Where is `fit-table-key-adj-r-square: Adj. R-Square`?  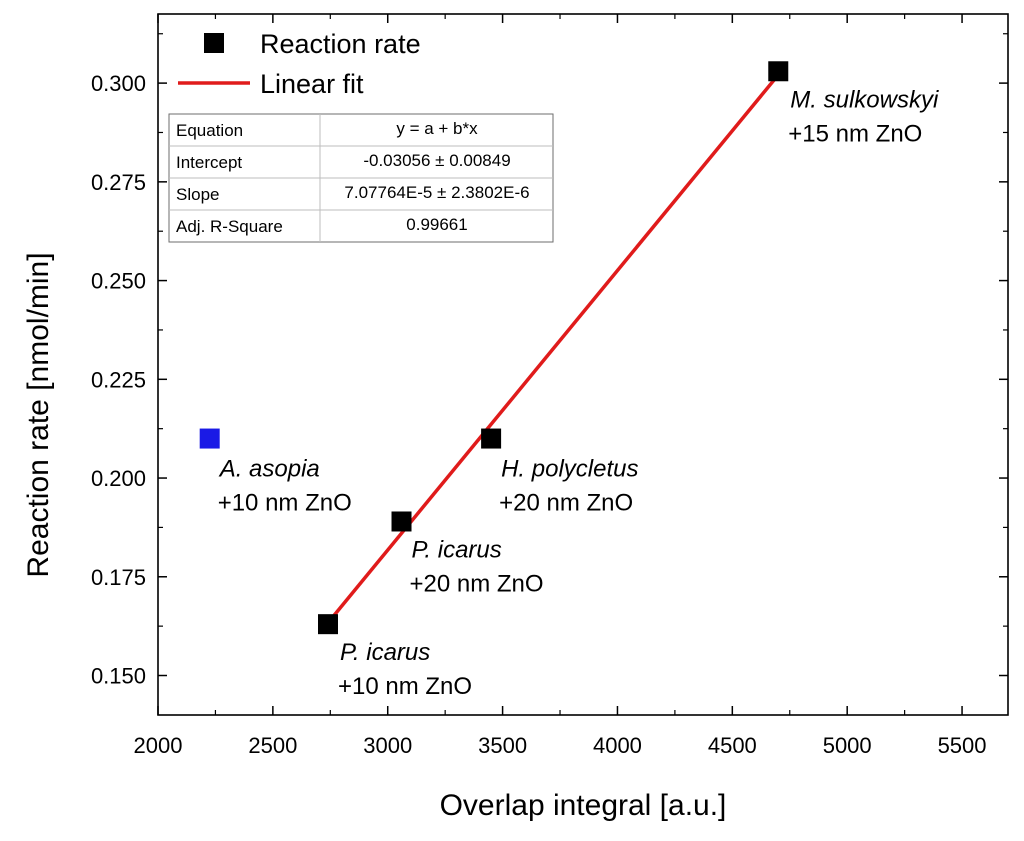 fit-table-key-adj-r-square: Adj. R-Square is located at coordinates (229, 226).